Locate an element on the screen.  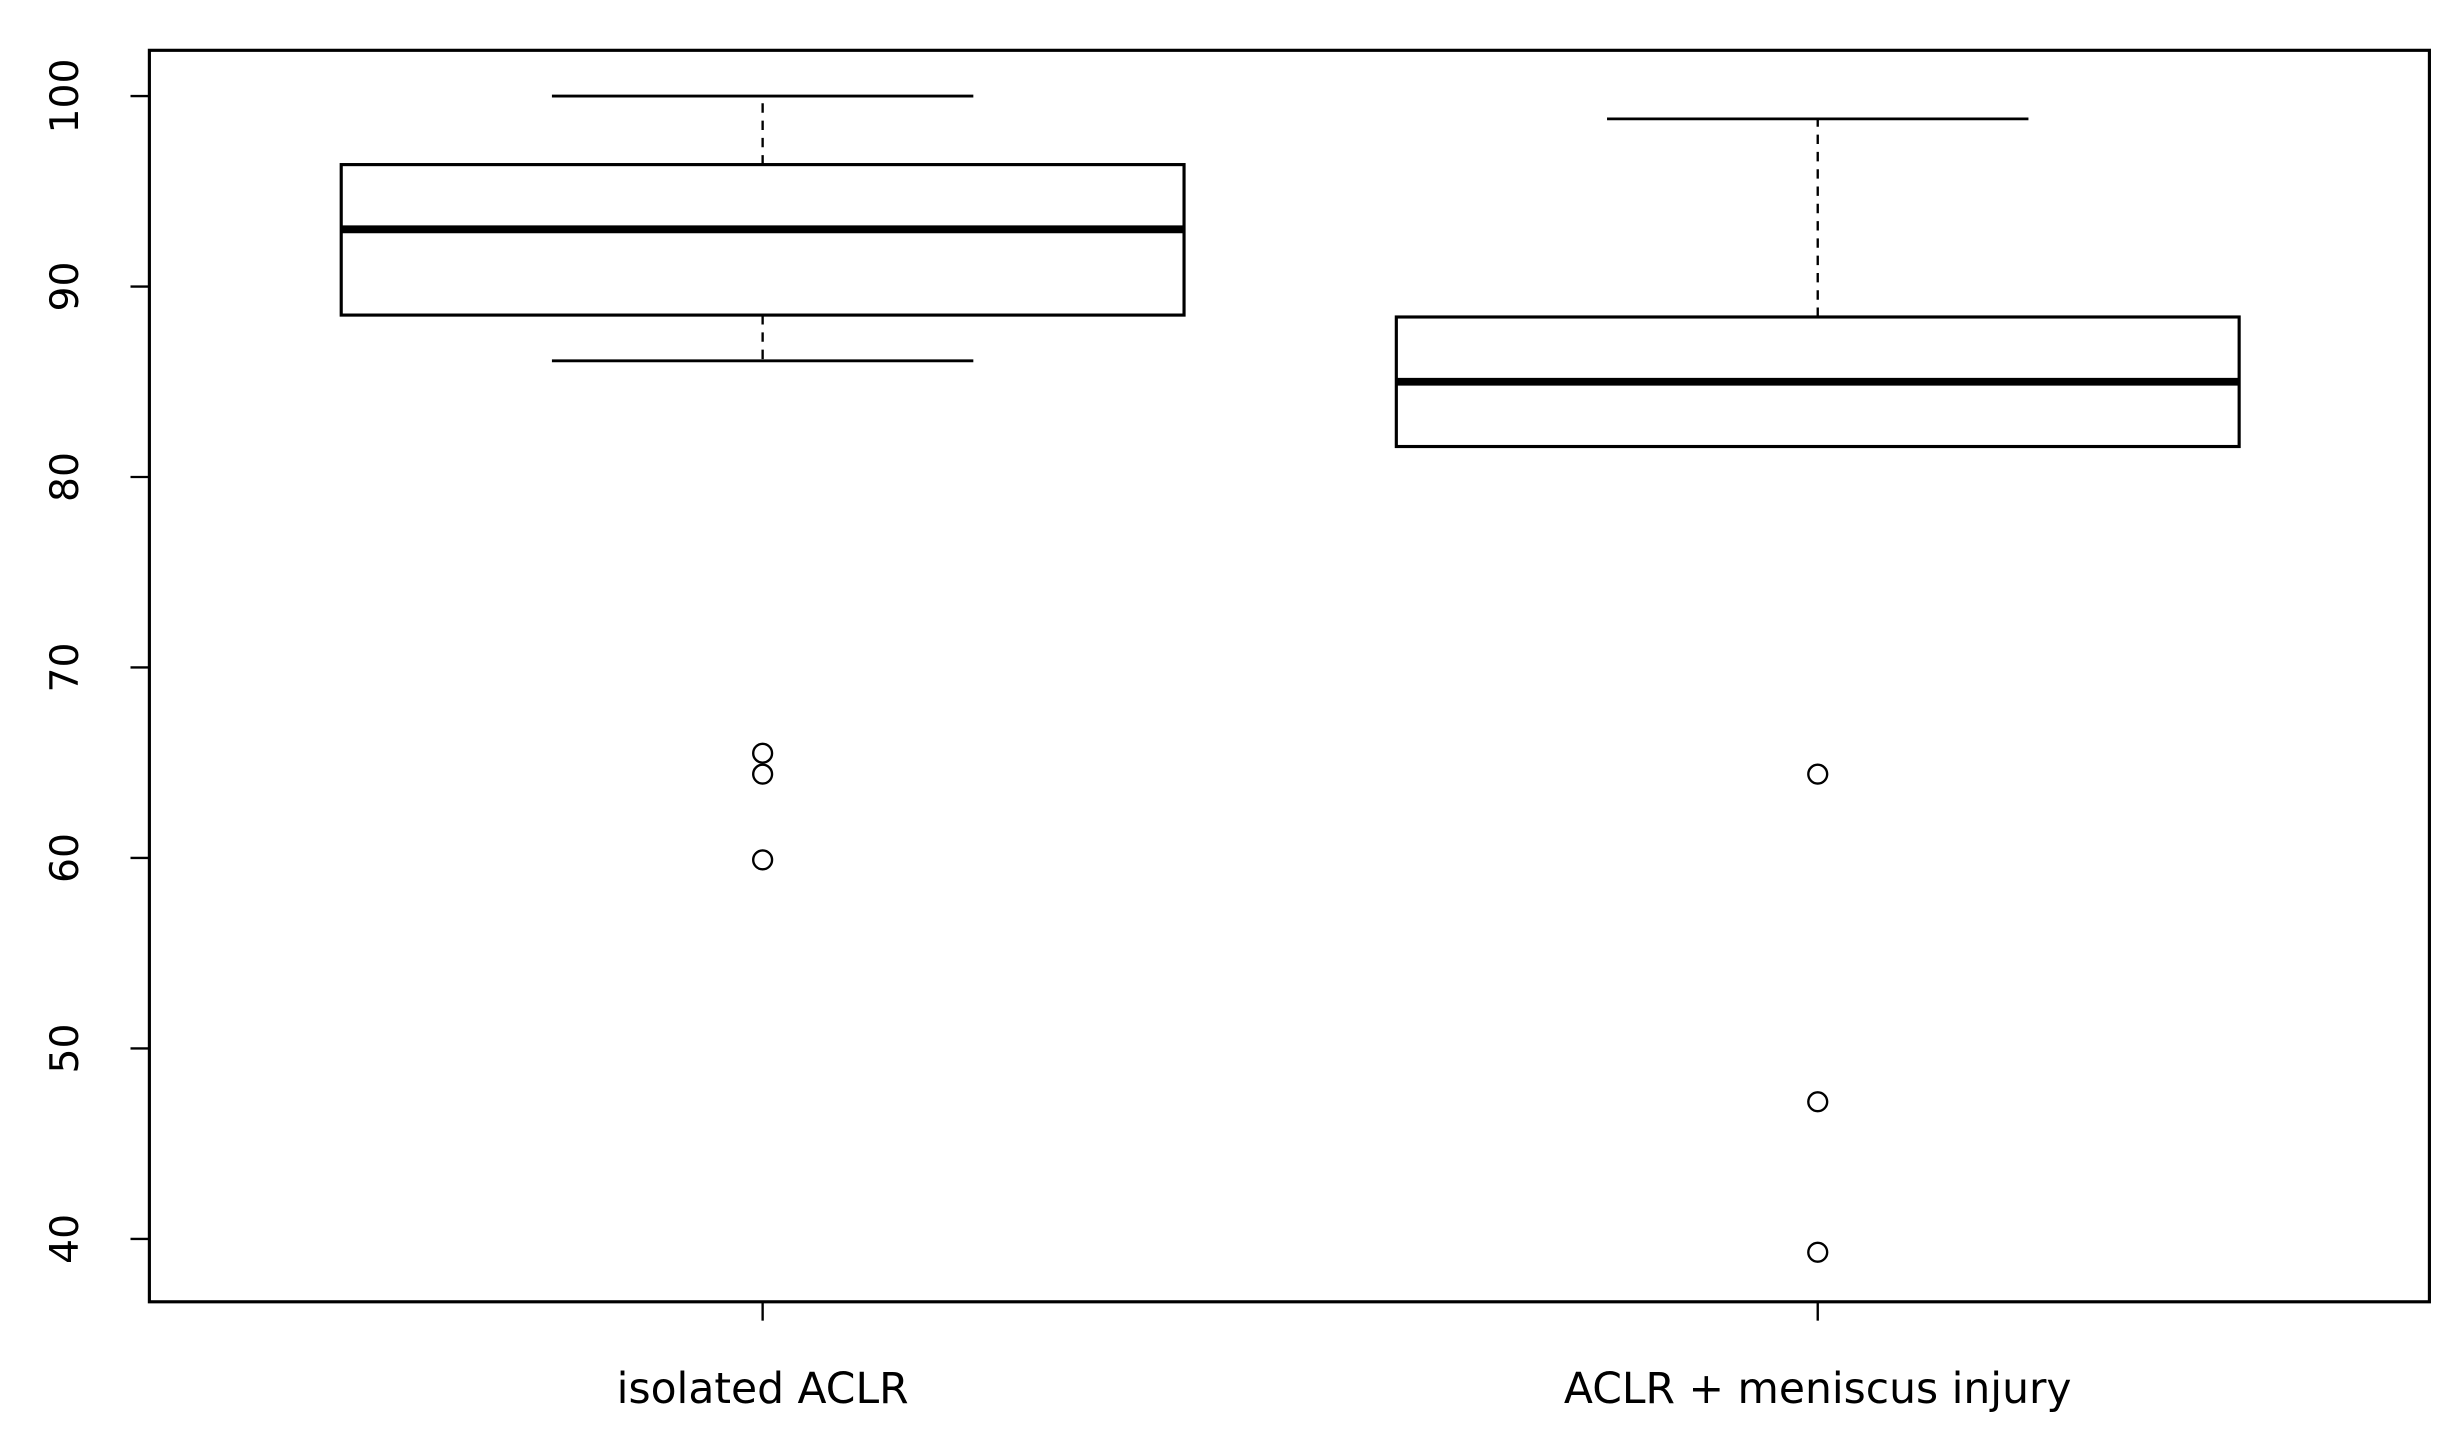
x-tick-label: isolated ACLR is located at coordinates (763, 1389).